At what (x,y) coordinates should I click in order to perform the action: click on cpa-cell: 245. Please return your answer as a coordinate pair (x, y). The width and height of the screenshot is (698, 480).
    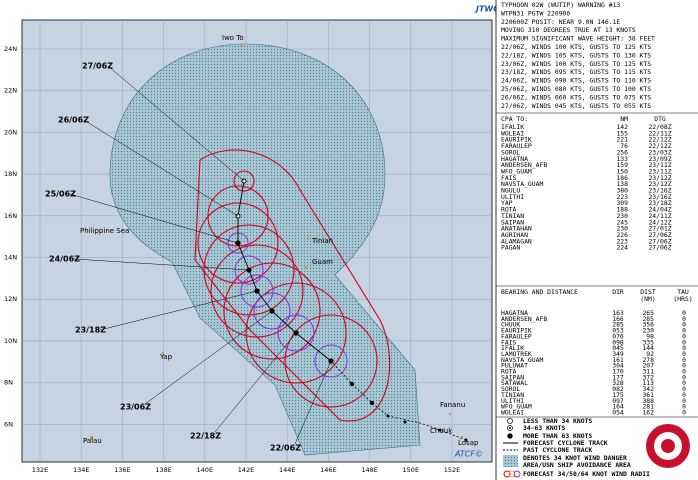
    Looking at the image, I should click on (622, 222).